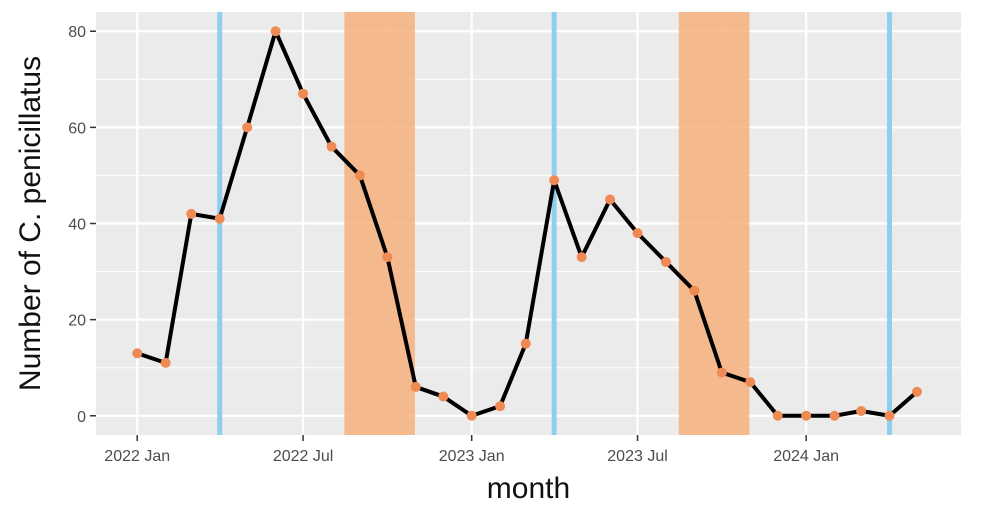 The width and height of the screenshot is (1000, 519). Describe the element at coordinates (77, 128) in the screenshot. I see `y-tick-label: 60` at that location.